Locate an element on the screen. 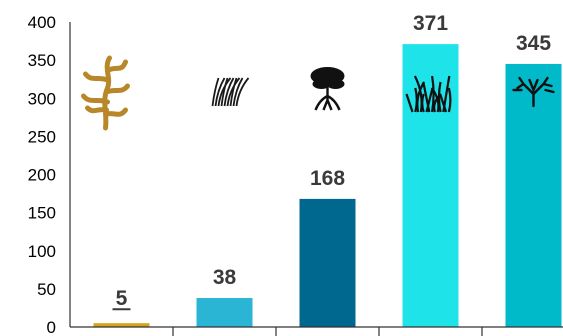  data-label: 38 is located at coordinates (225, 277).